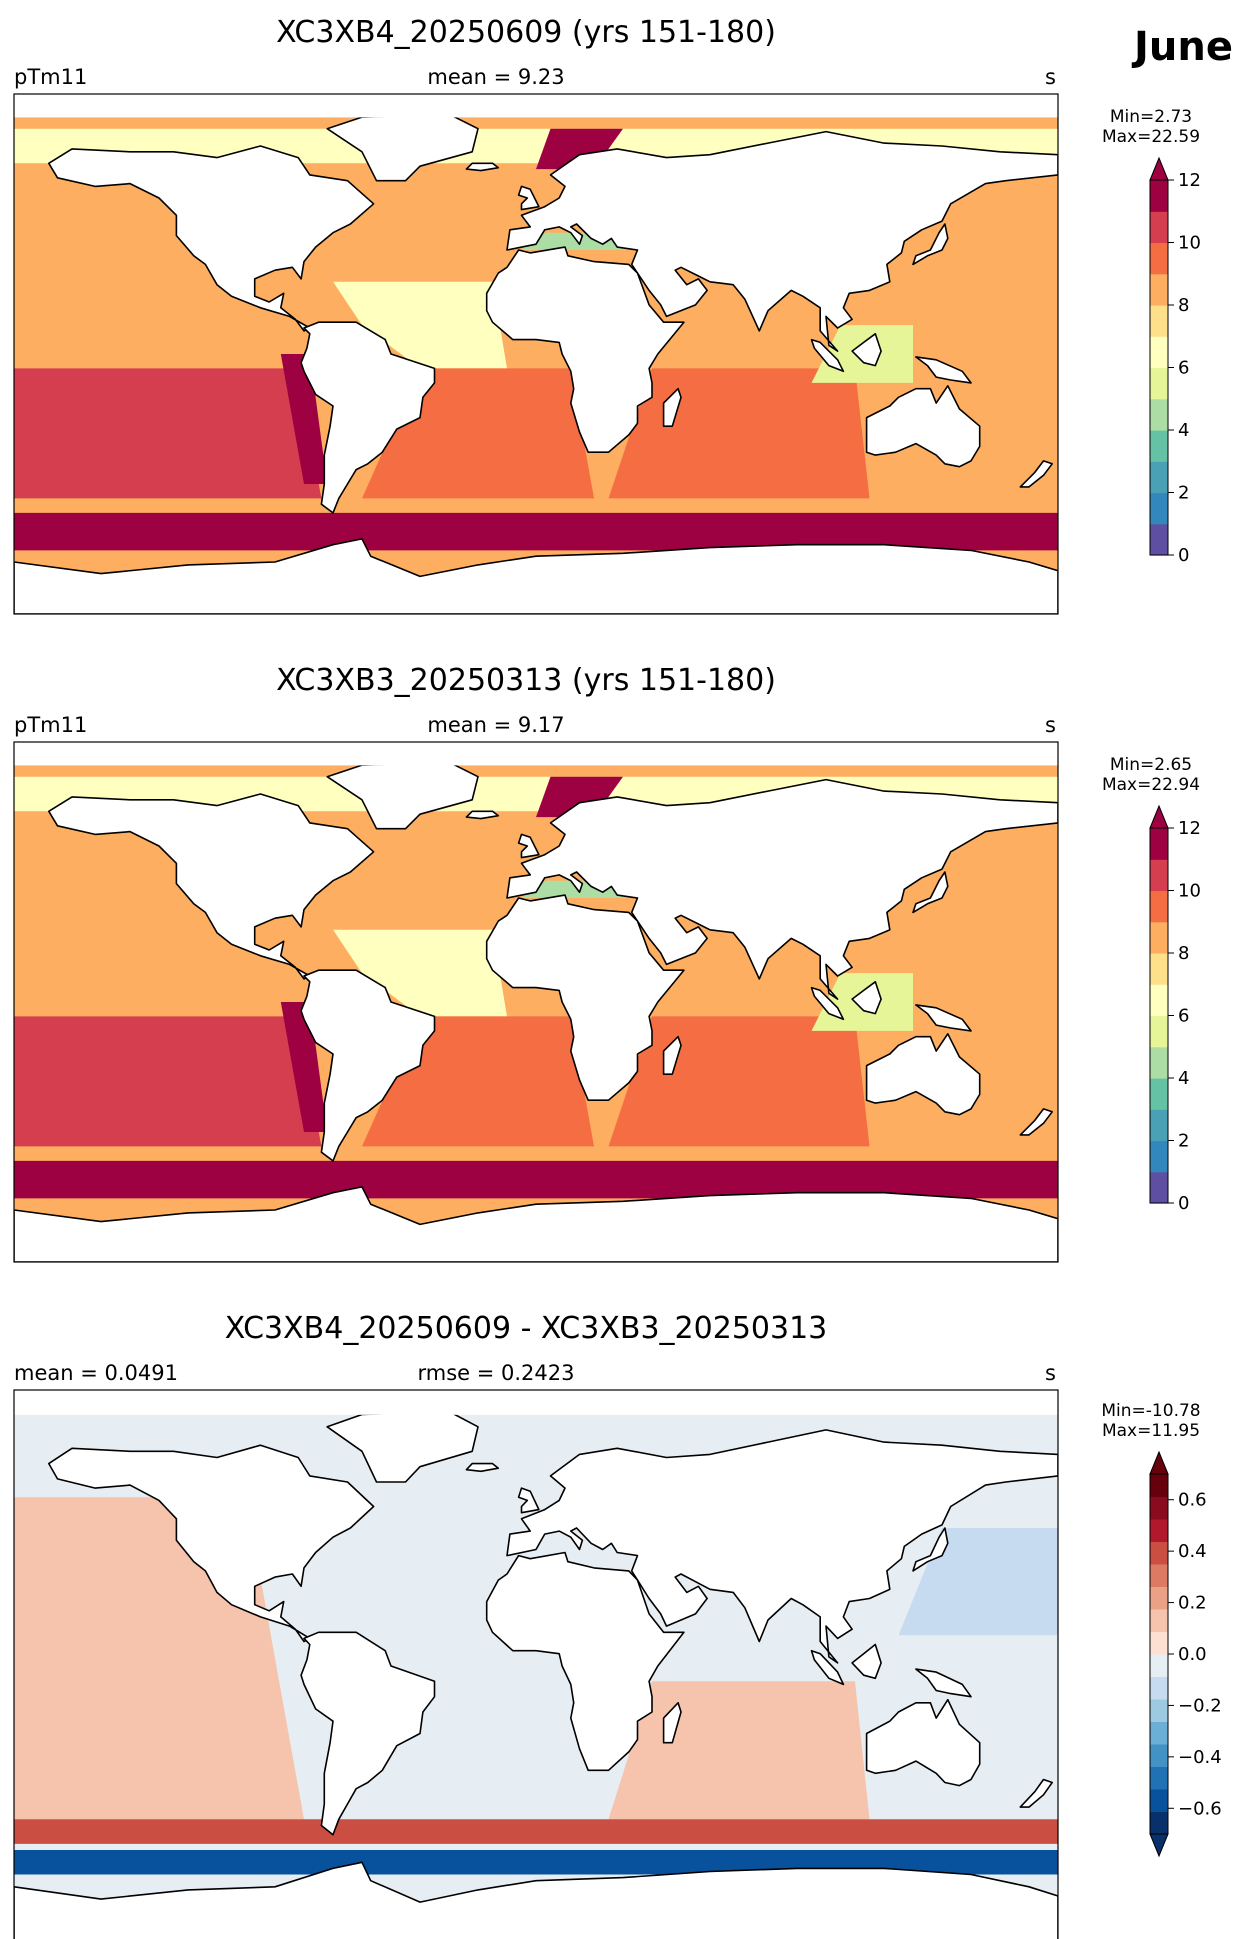  I want to click on panel-center-label: rmse = 0.2423, so click(495, 1373).